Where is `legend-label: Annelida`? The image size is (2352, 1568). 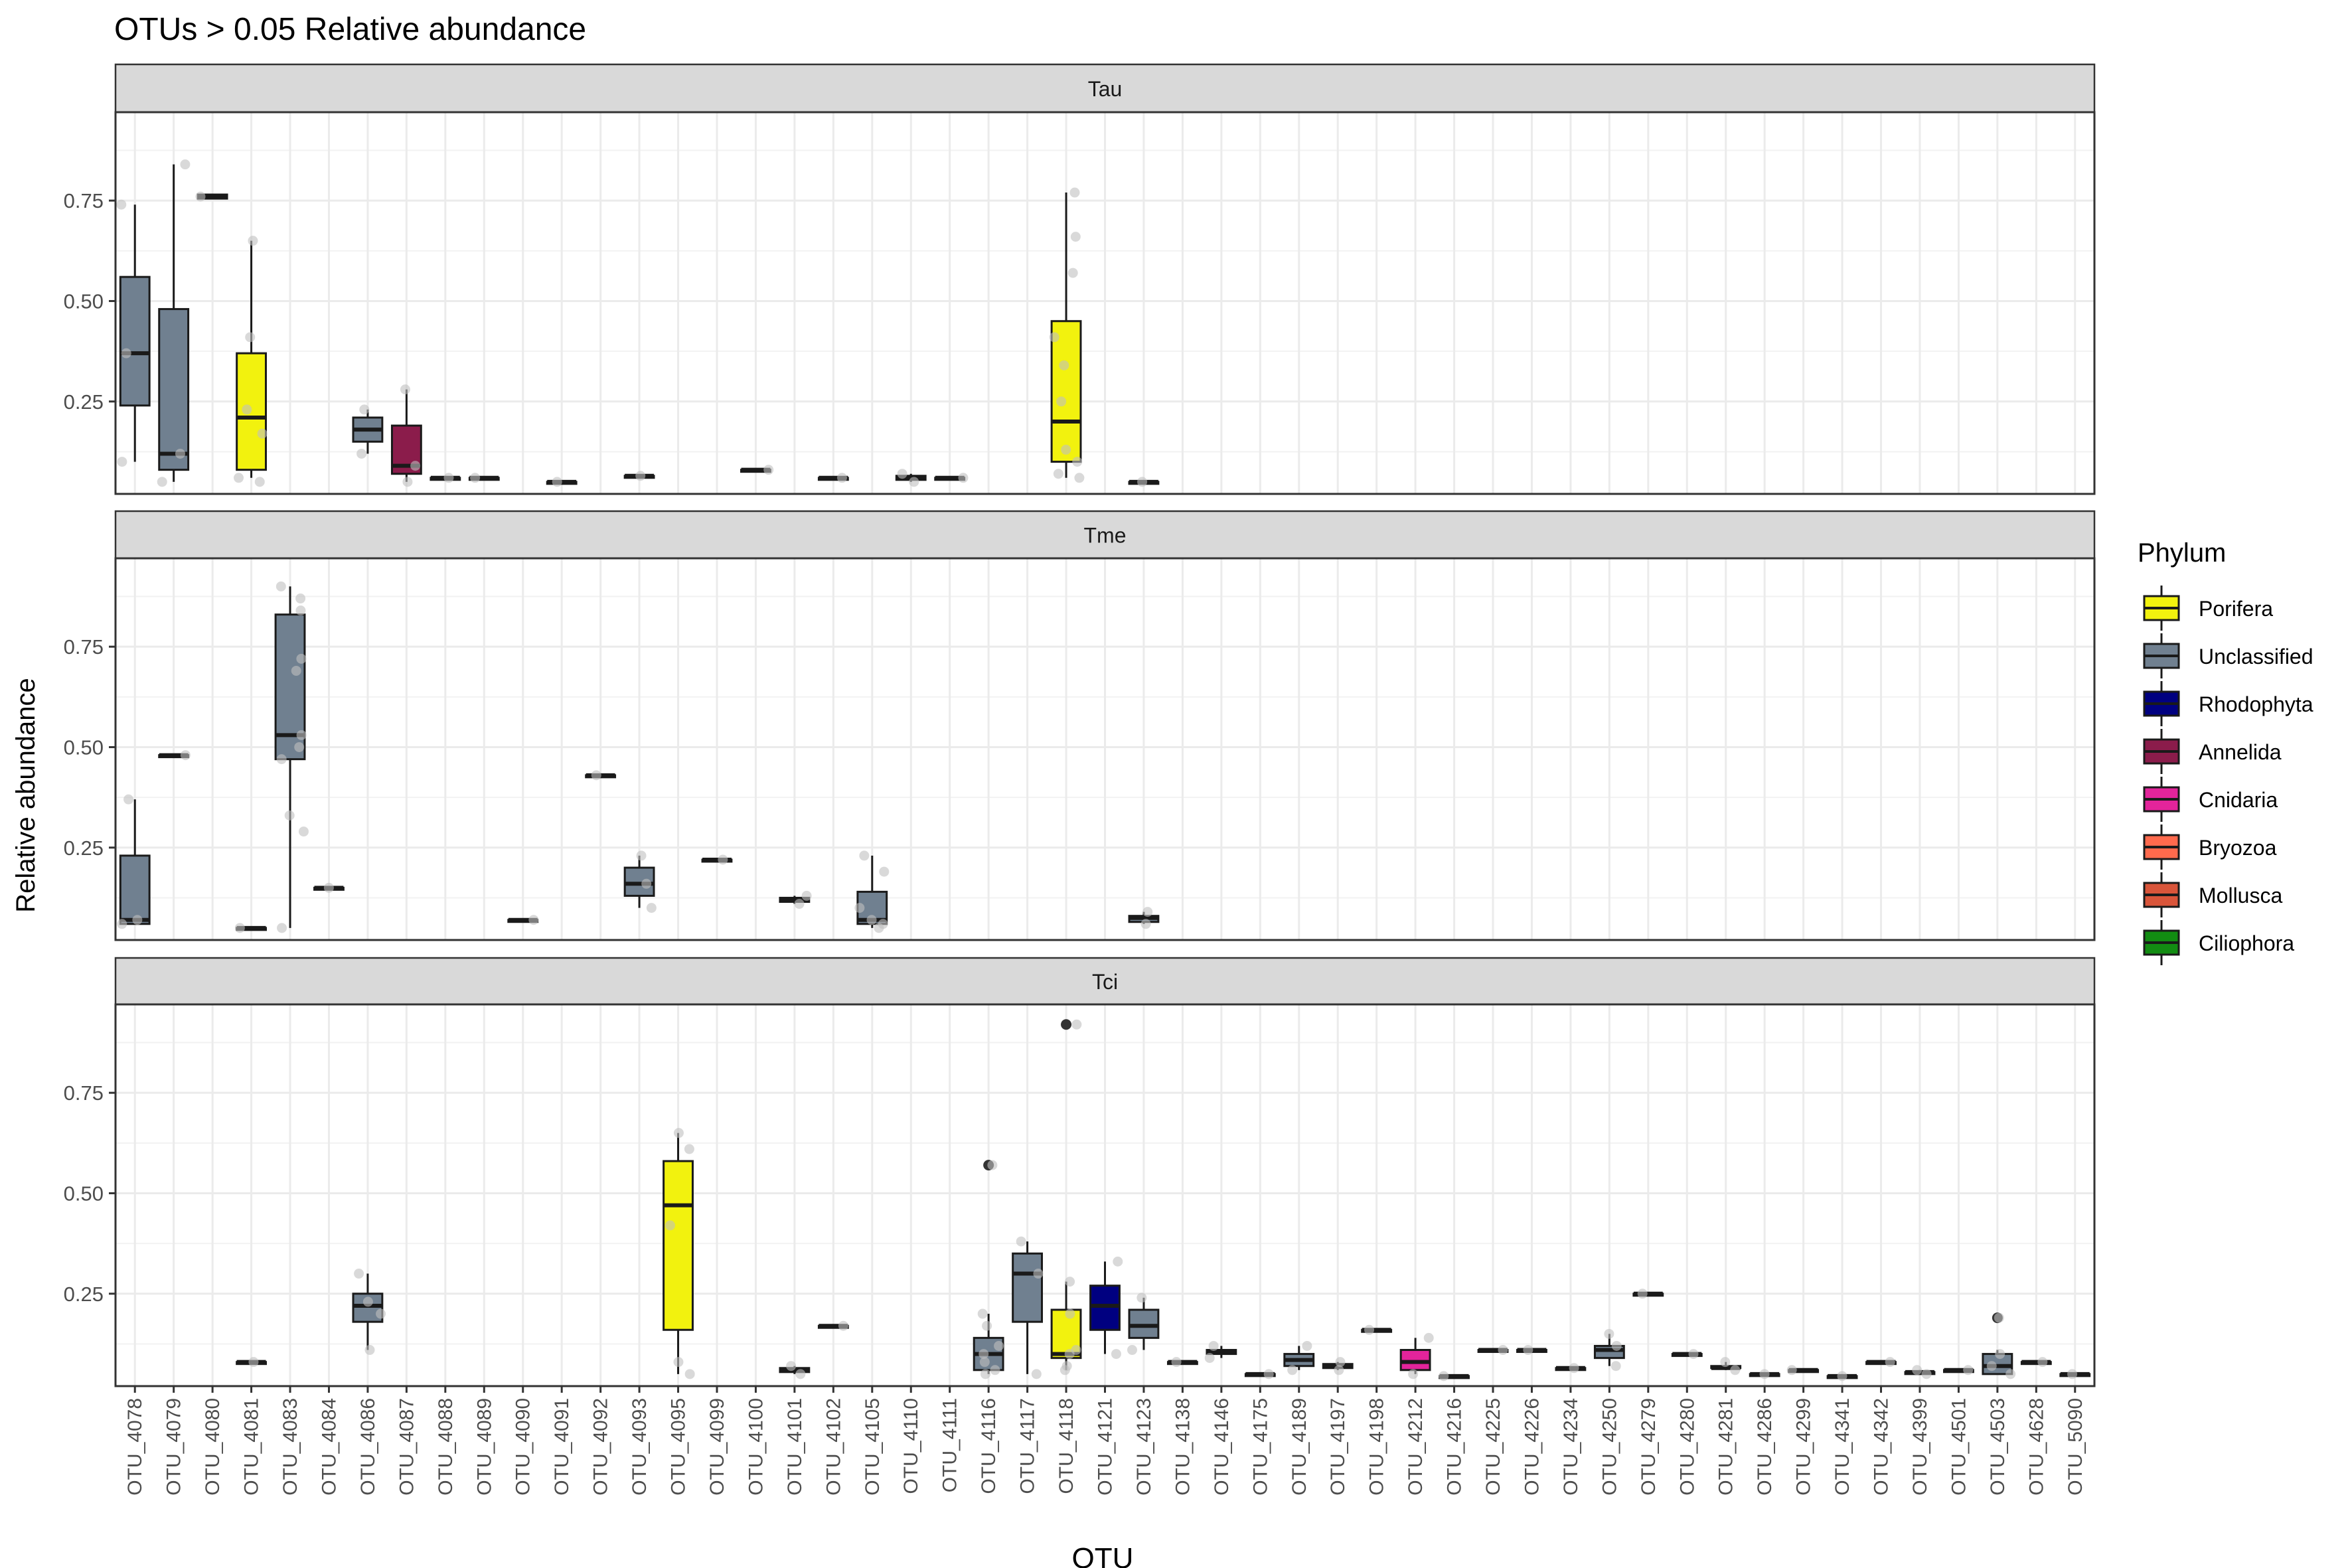
legend-label: Annelida is located at coordinates (2240, 752).